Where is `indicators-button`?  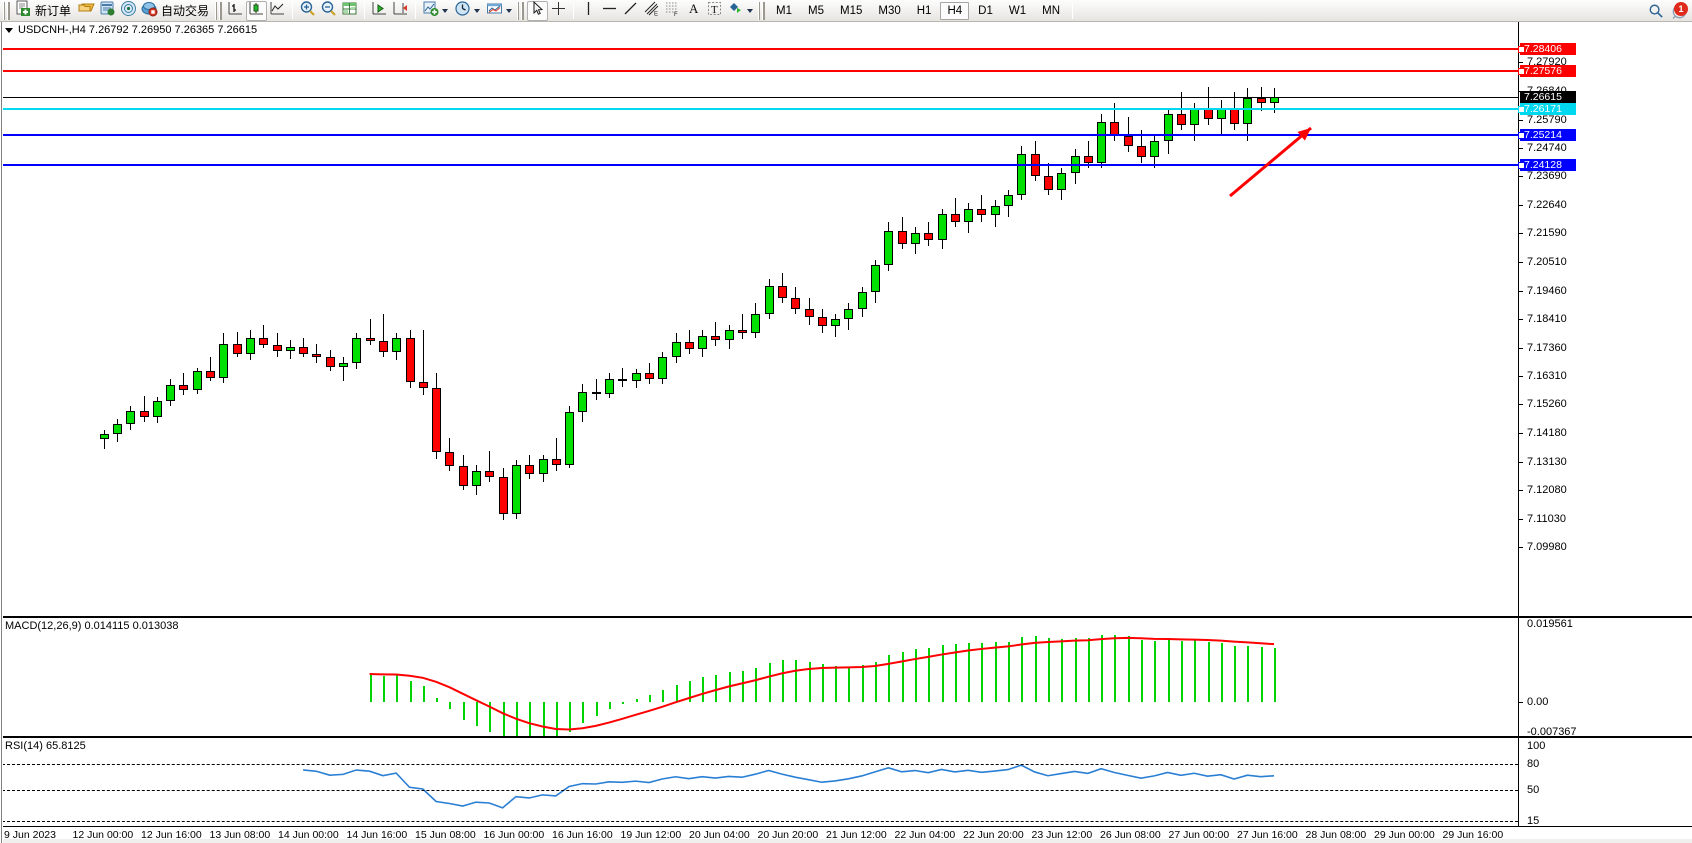
indicators-button is located at coordinates (436, 11).